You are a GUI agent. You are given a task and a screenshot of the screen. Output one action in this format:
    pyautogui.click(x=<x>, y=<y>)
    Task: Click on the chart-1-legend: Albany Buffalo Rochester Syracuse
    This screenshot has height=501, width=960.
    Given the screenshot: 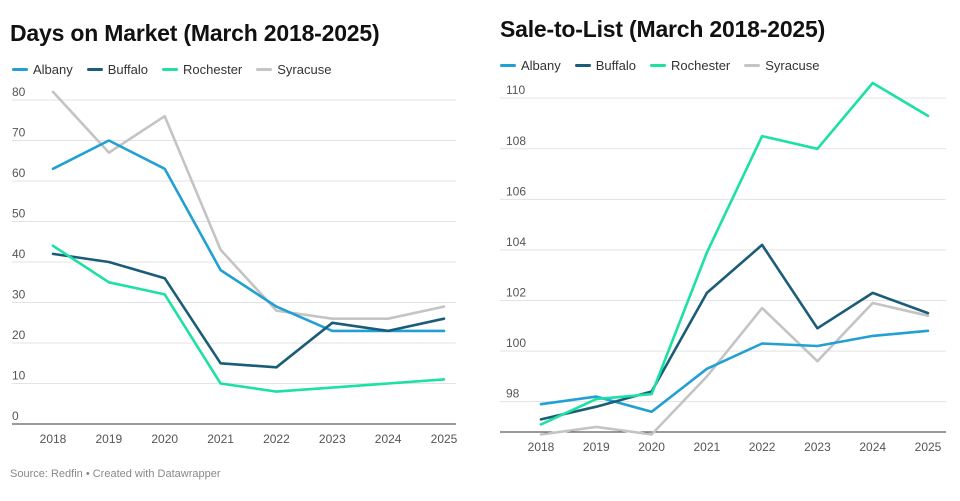 What is the action you would take?
    pyautogui.click(x=178, y=69)
    